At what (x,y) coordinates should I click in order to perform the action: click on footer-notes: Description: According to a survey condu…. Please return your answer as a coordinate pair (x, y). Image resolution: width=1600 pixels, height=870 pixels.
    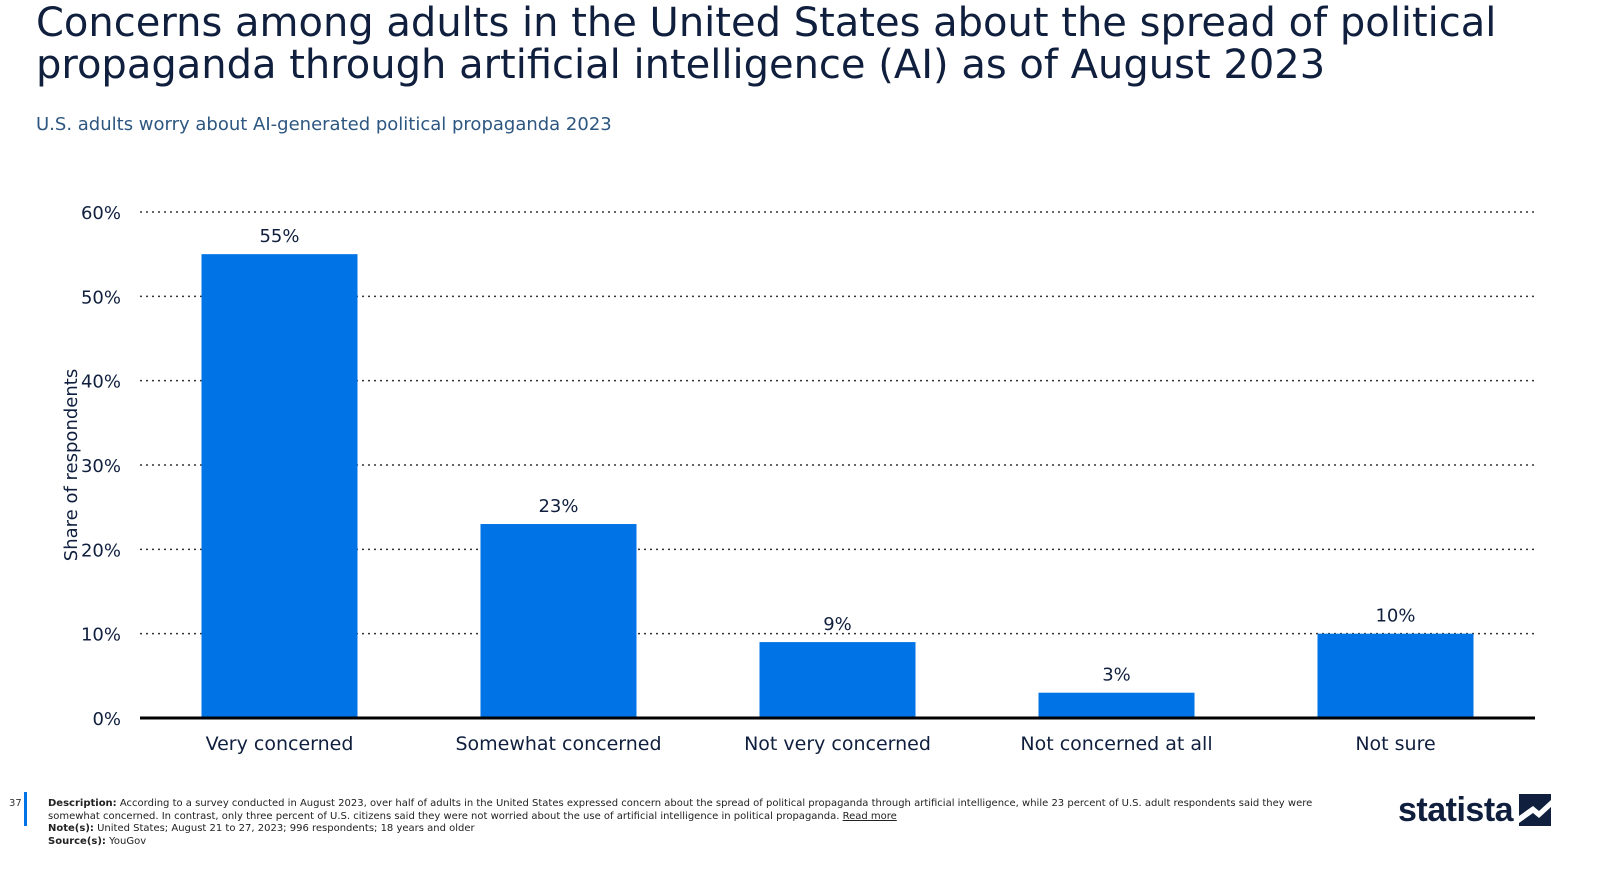
    Looking at the image, I should click on (698, 823).